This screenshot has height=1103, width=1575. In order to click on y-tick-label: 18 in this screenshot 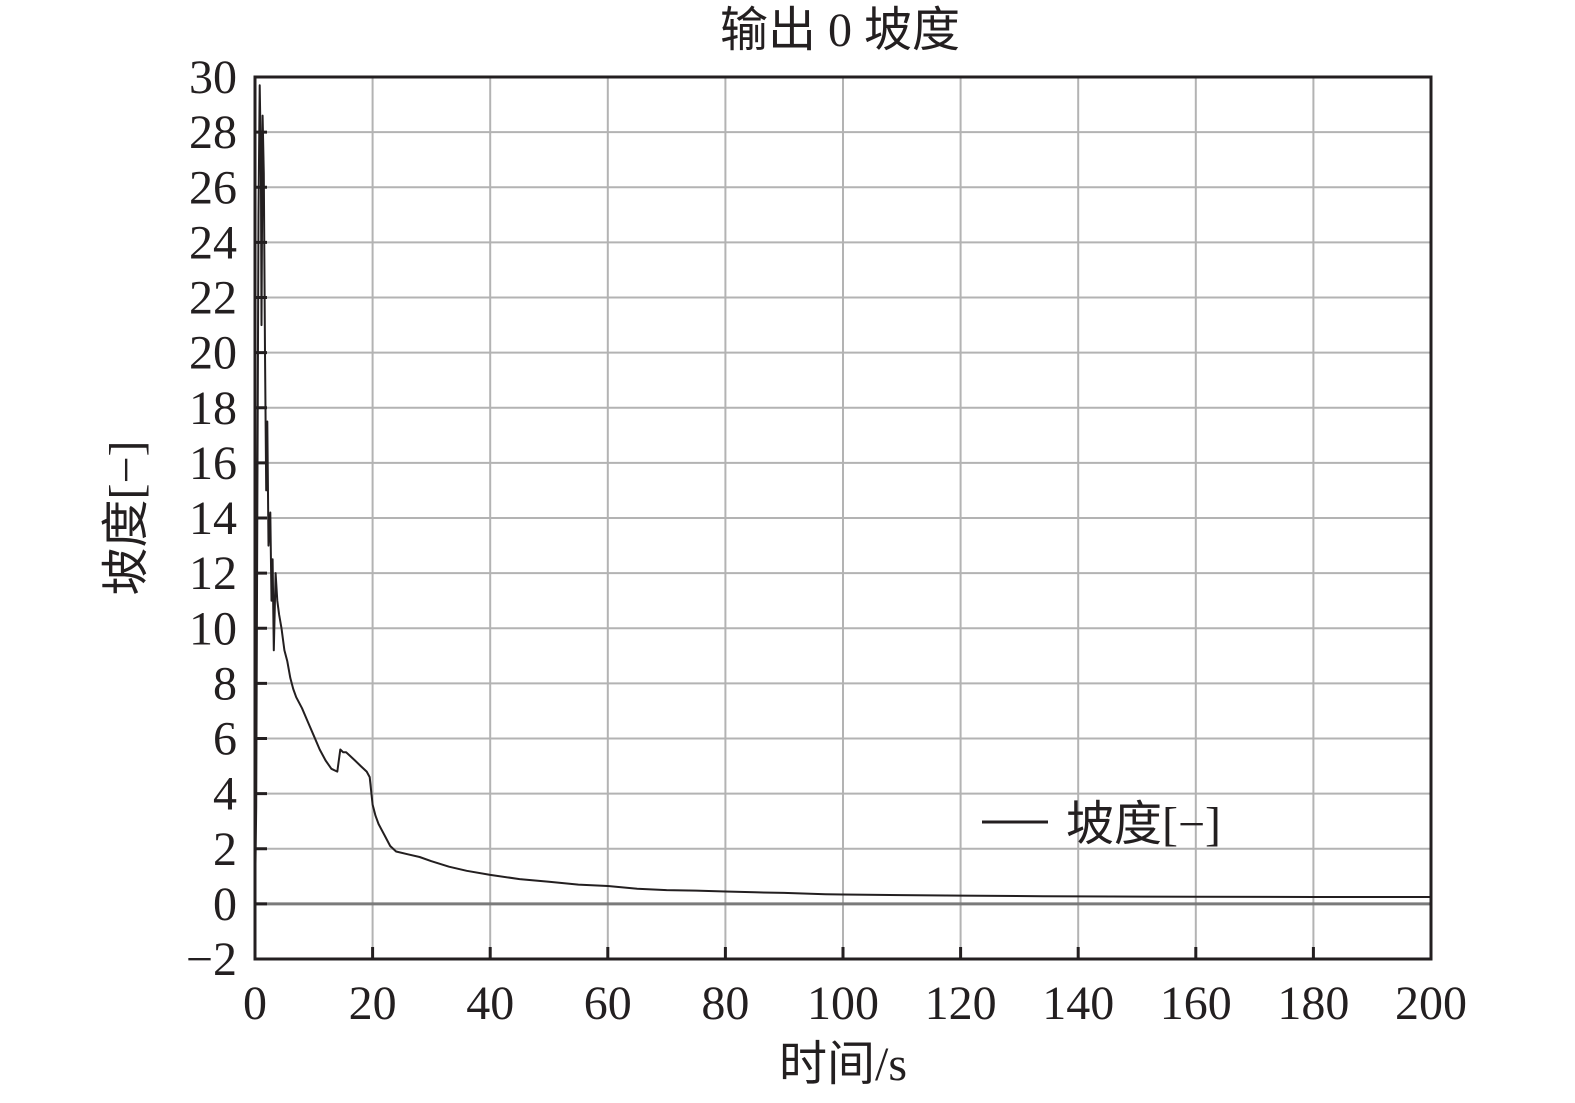, I will do `click(213, 408)`.